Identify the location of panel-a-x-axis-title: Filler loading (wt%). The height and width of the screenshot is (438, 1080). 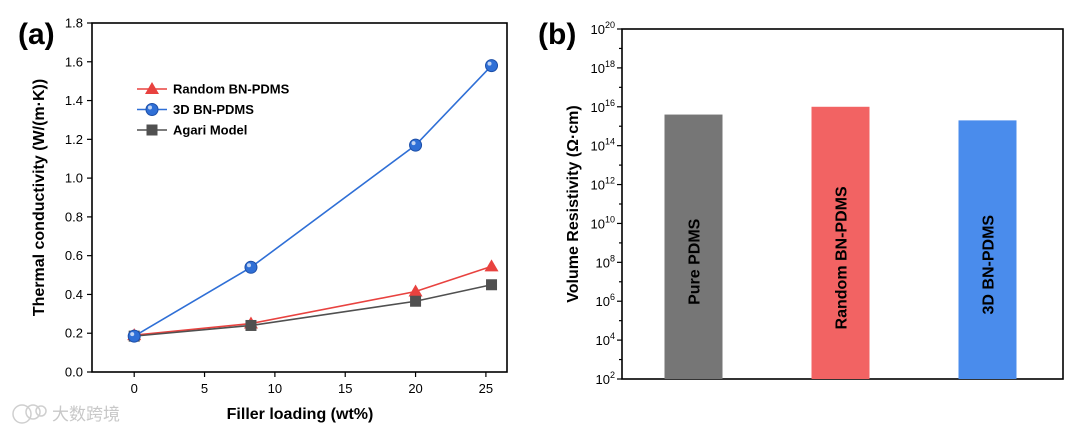
(300, 414).